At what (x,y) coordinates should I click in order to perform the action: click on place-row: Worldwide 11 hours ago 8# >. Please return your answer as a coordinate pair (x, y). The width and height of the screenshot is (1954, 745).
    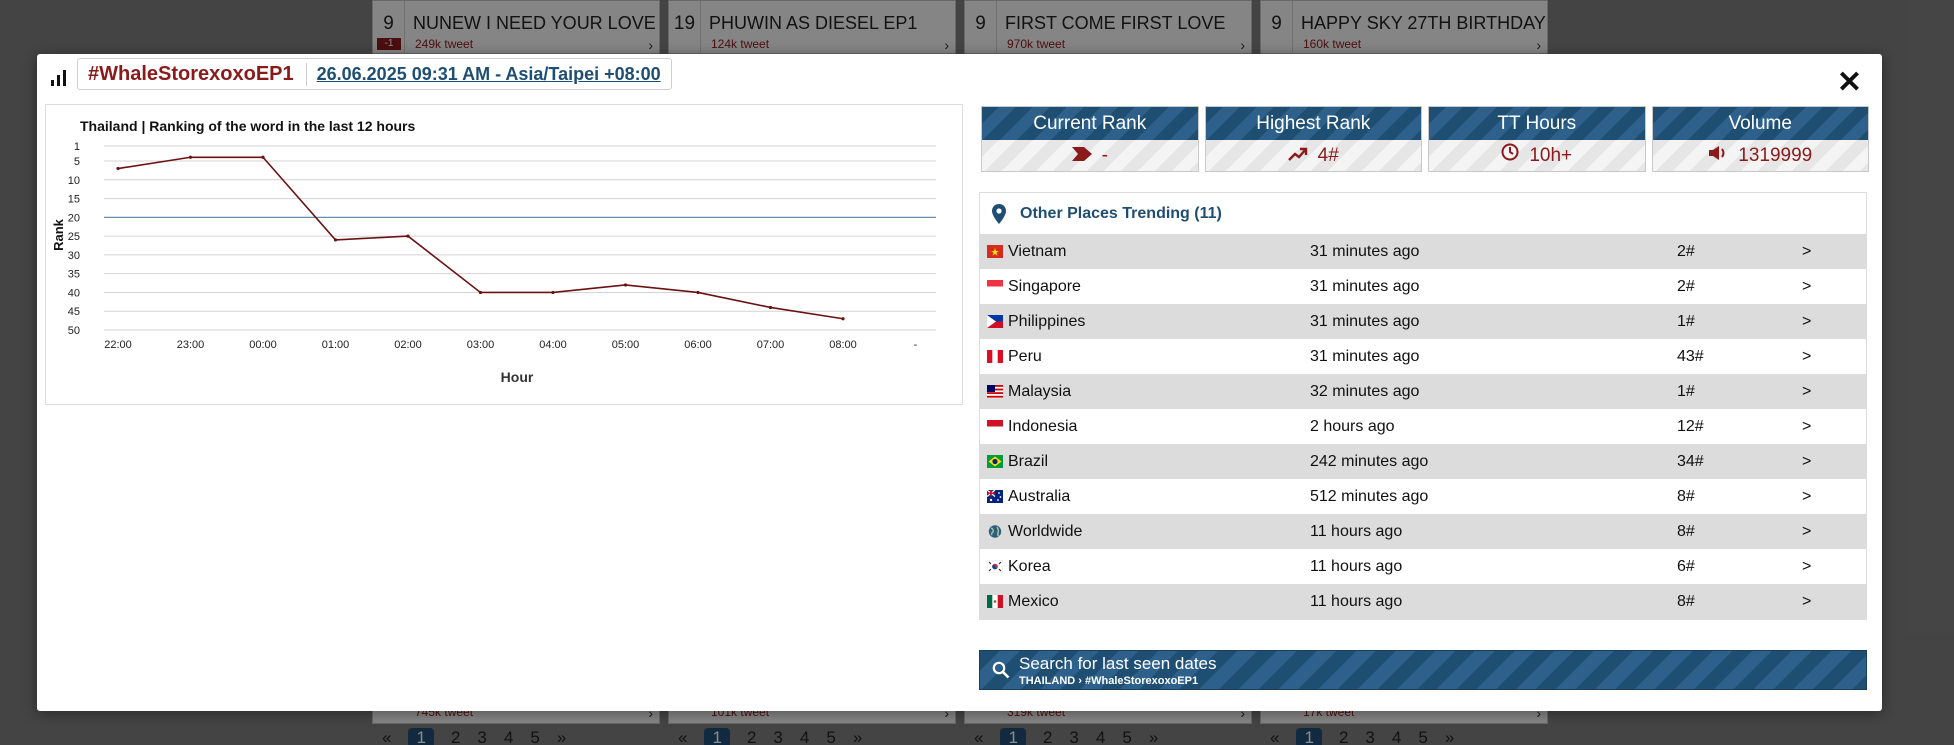
    Looking at the image, I should click on (1423, 531).